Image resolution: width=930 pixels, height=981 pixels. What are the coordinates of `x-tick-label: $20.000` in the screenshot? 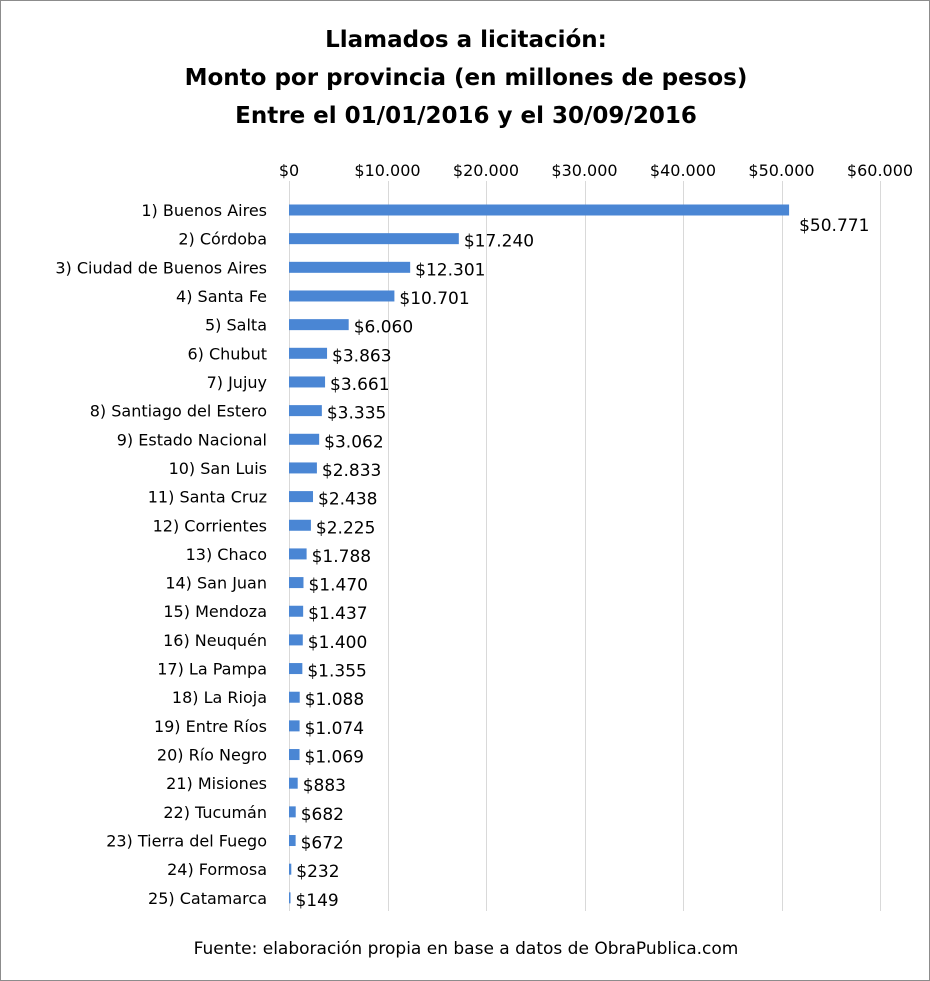 It's located at (486, 170).